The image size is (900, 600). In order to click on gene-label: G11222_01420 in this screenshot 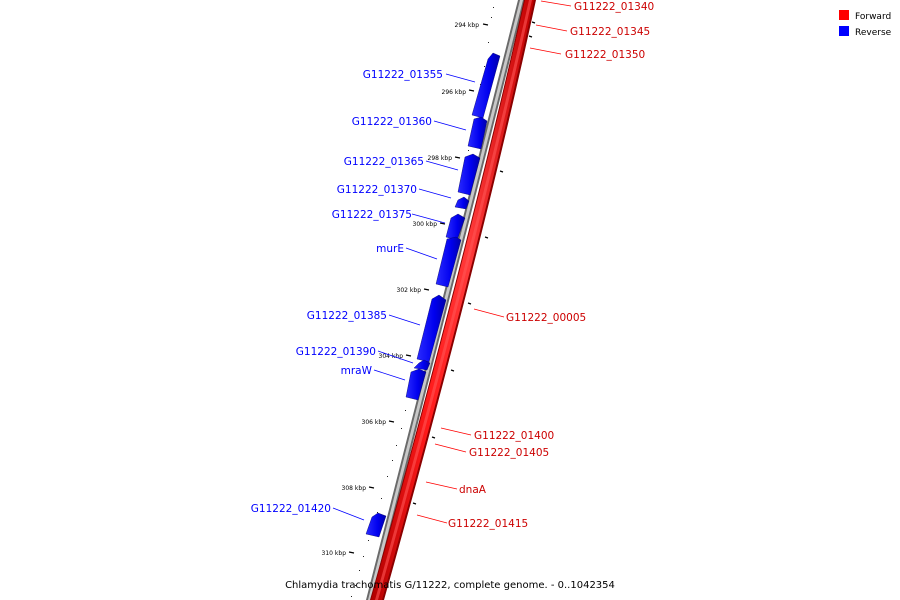, I will do `click(291, 509)`.